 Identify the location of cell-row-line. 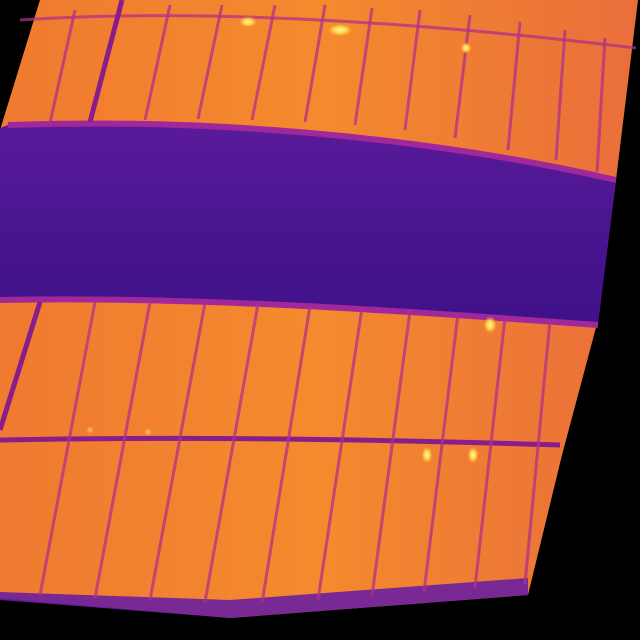
(328, 32).